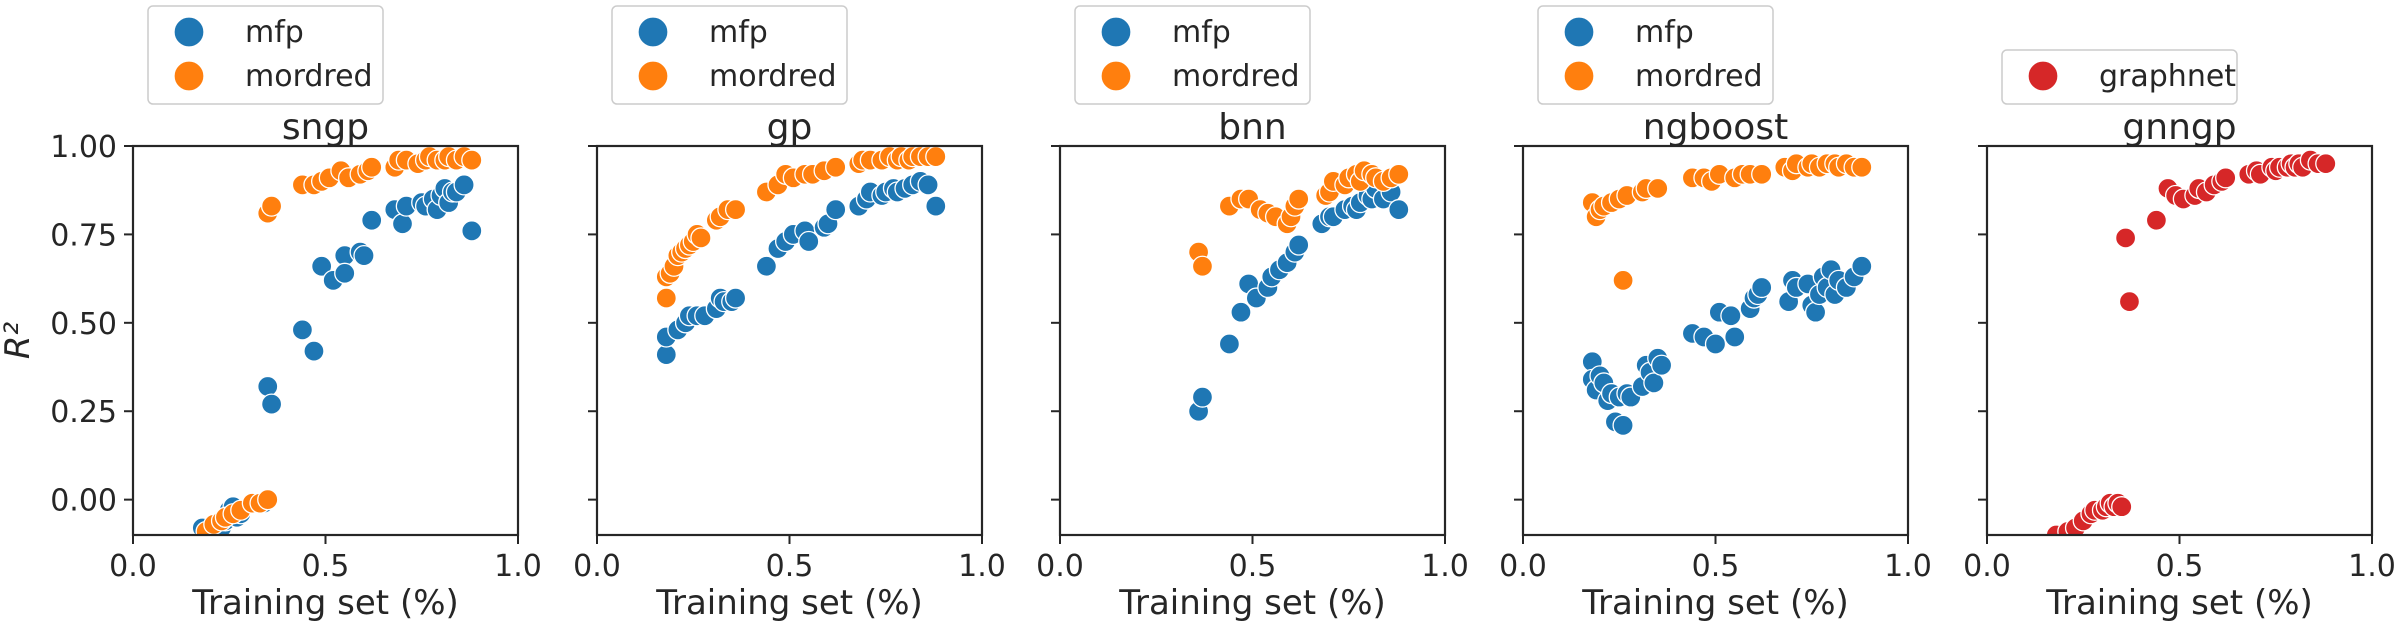 This screenshot has width=2398, height=621. What do you see at coordinates (1252, 127) in the screenshot?
I see `chart-title: bnn` at bounding box center [1252, 127].